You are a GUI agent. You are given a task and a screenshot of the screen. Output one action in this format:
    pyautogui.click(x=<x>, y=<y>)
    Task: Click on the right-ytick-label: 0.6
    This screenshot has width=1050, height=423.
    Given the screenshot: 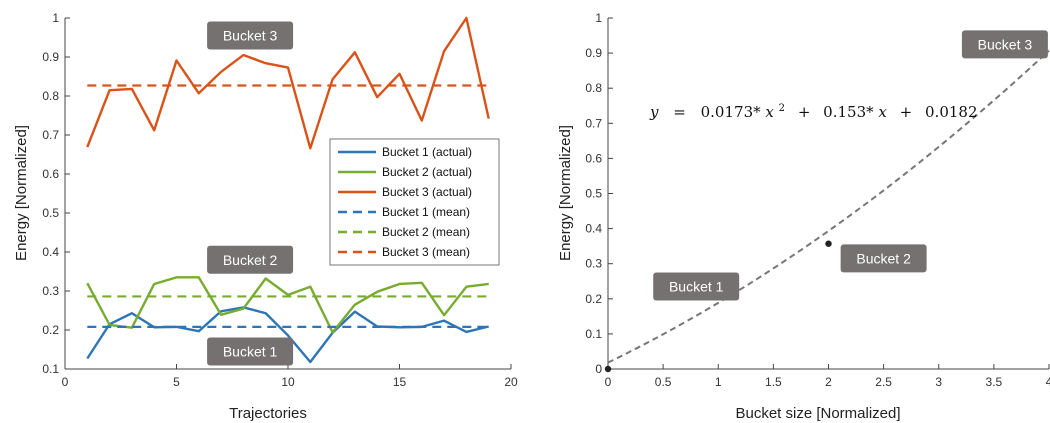 What is the action you would take?
    pyautogui.click(x=593, y=158)
    